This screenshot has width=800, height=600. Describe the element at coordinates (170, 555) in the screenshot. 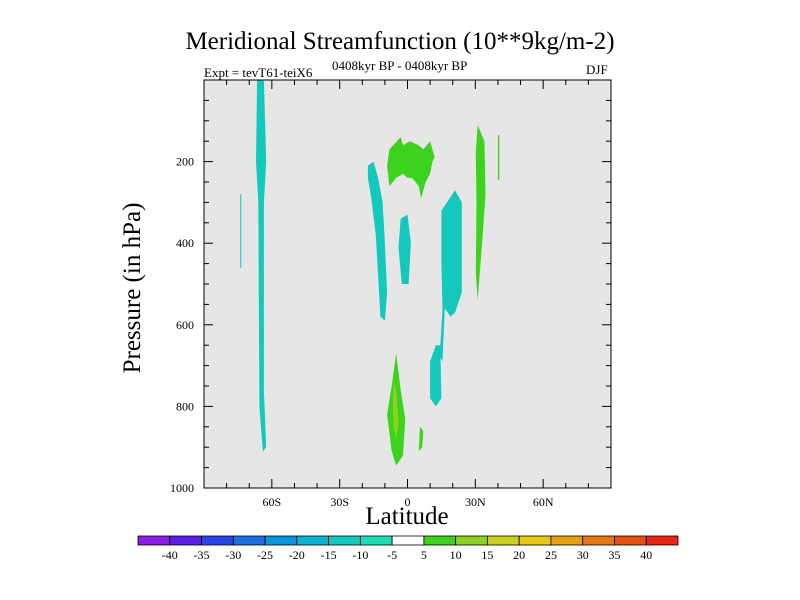

I see `colorbar-label: -40` at that location.